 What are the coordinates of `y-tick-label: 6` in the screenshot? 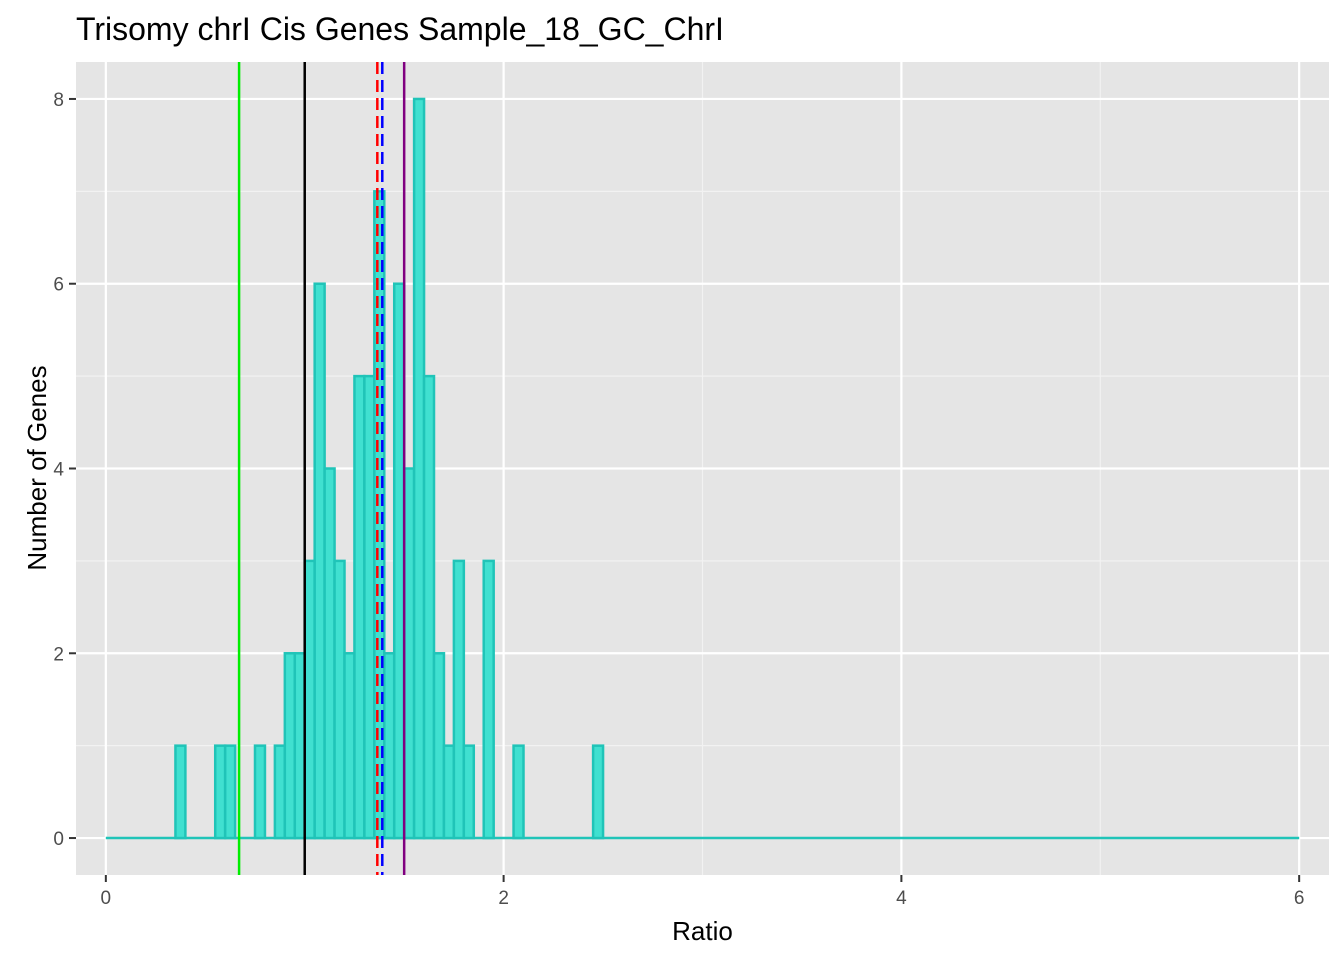 It's located at (58, 285).